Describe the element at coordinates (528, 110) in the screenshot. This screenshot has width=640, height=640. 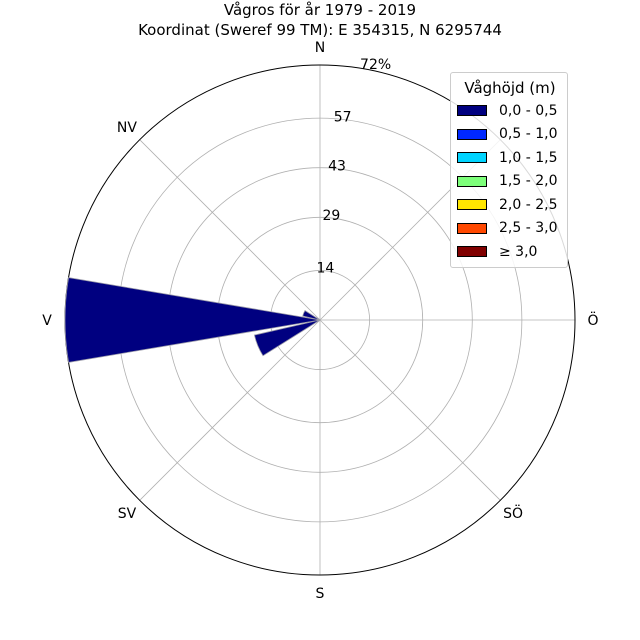
I see `legend-label: 0,0 - 0,5` at that location.